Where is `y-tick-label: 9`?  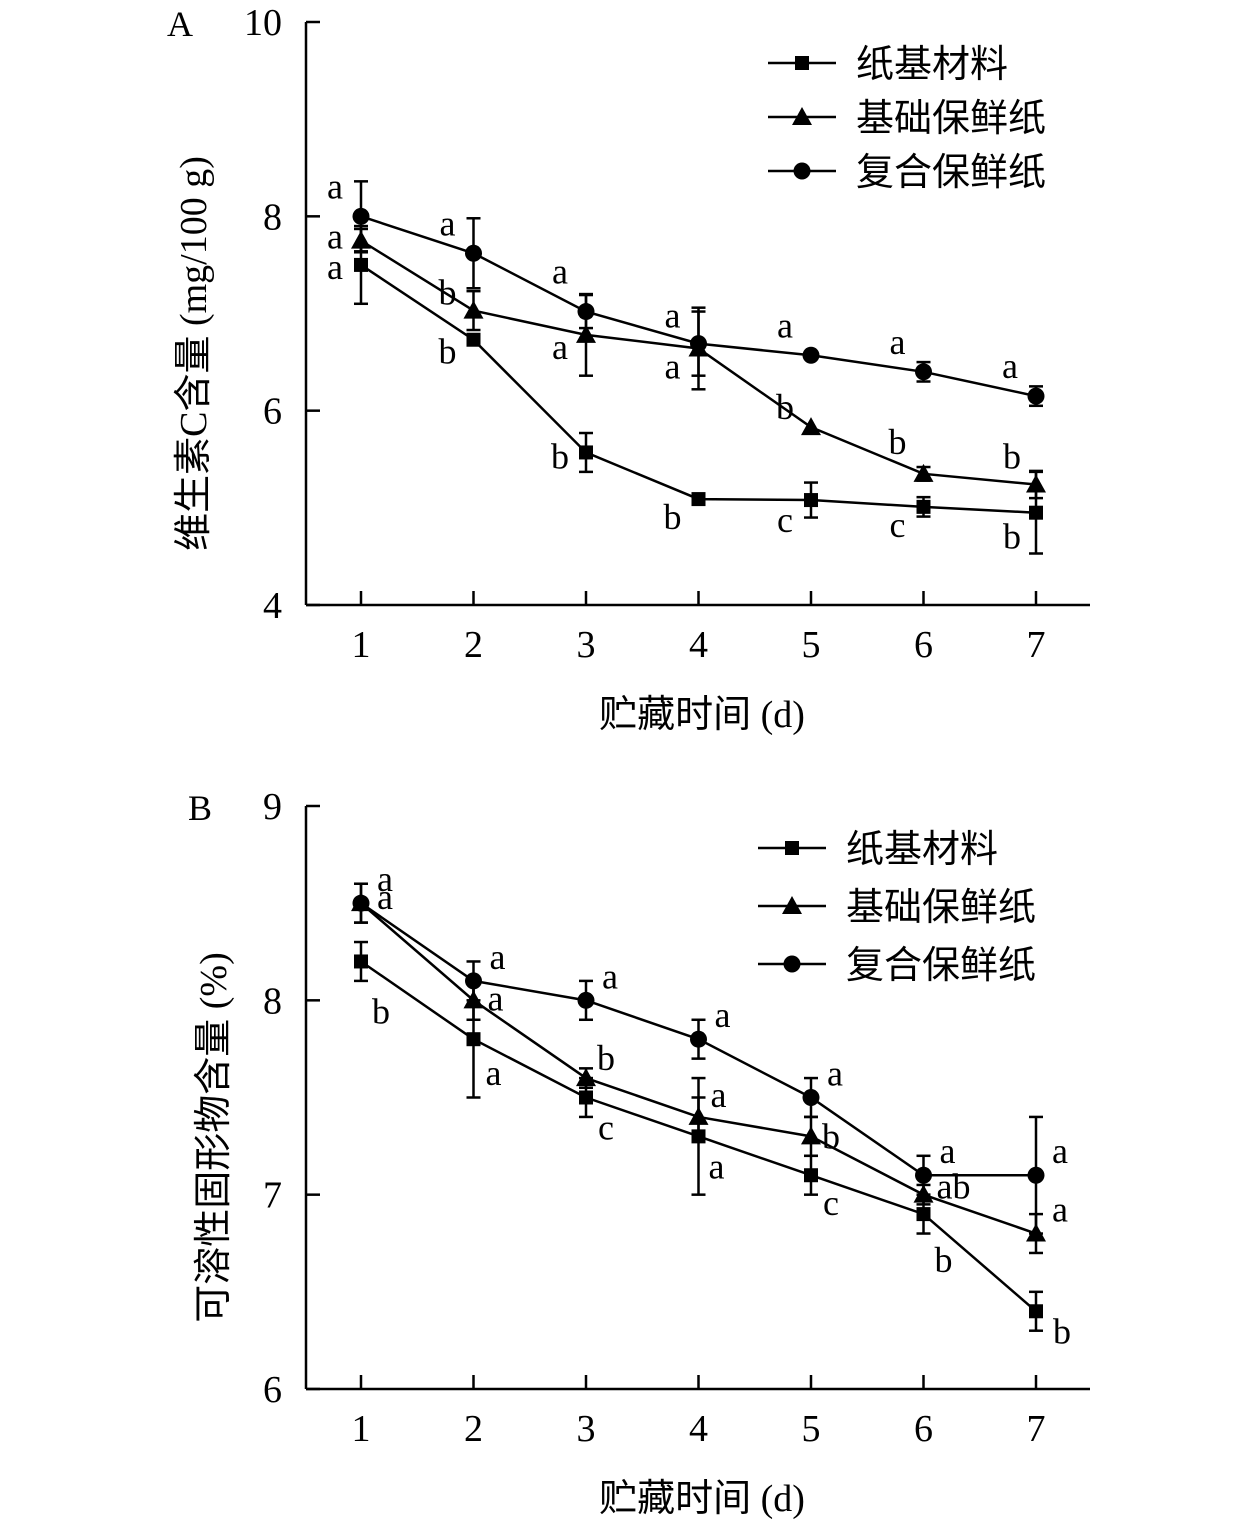
y-tick-label: 9 is located at coordinates (272, 807).